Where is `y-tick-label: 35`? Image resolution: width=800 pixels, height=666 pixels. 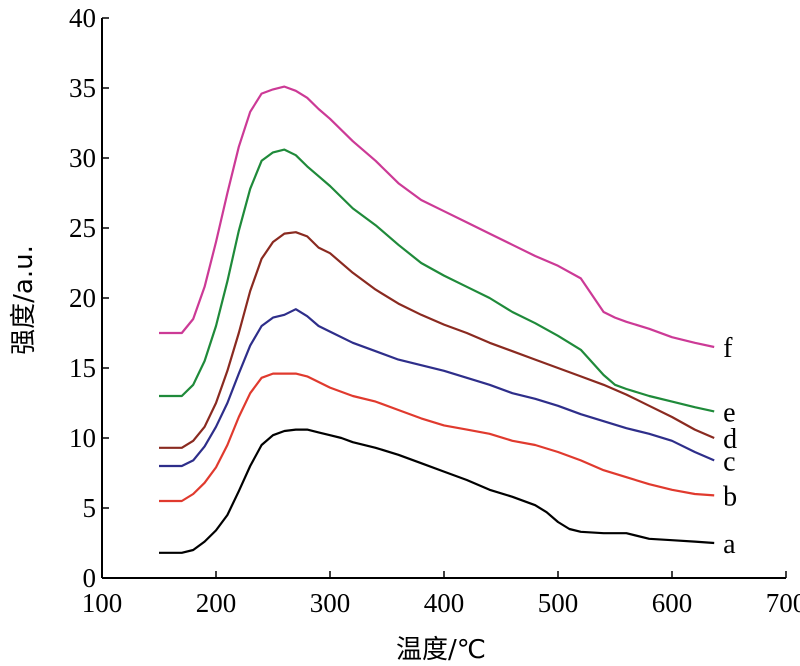
y-tick-label: 35 is located at coordinates (82, 88).